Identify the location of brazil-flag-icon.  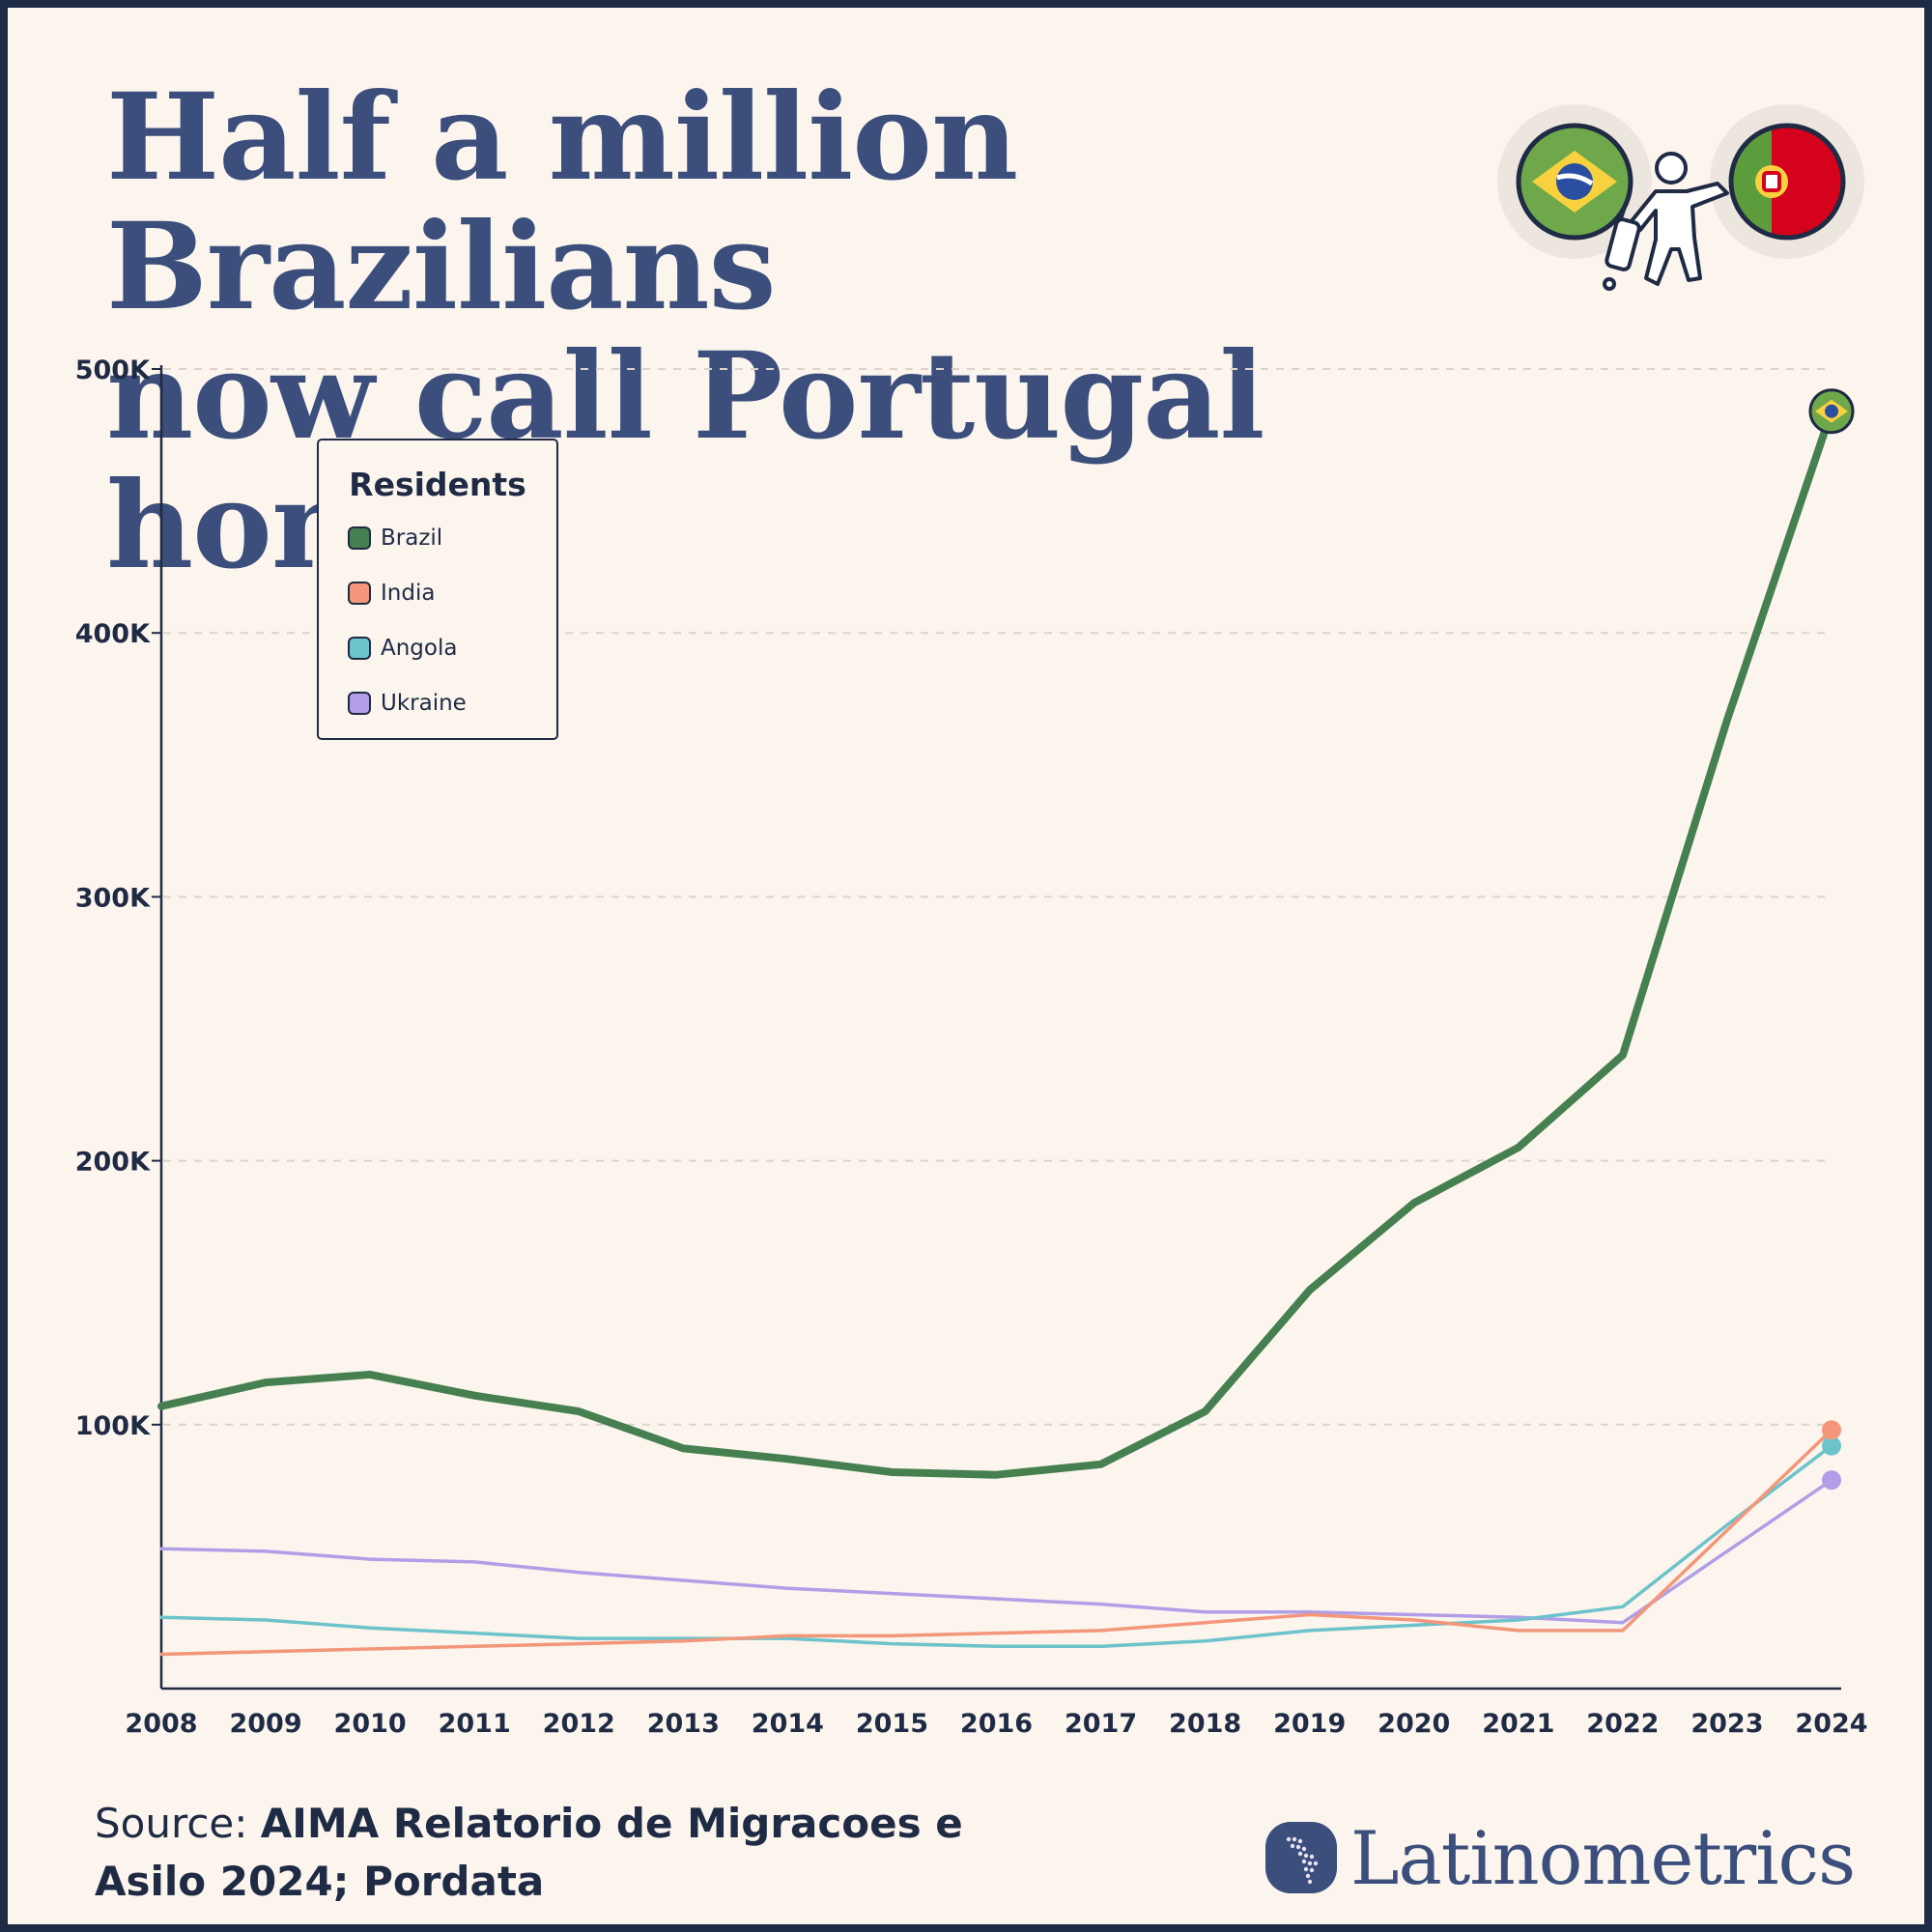
(1575, 182).